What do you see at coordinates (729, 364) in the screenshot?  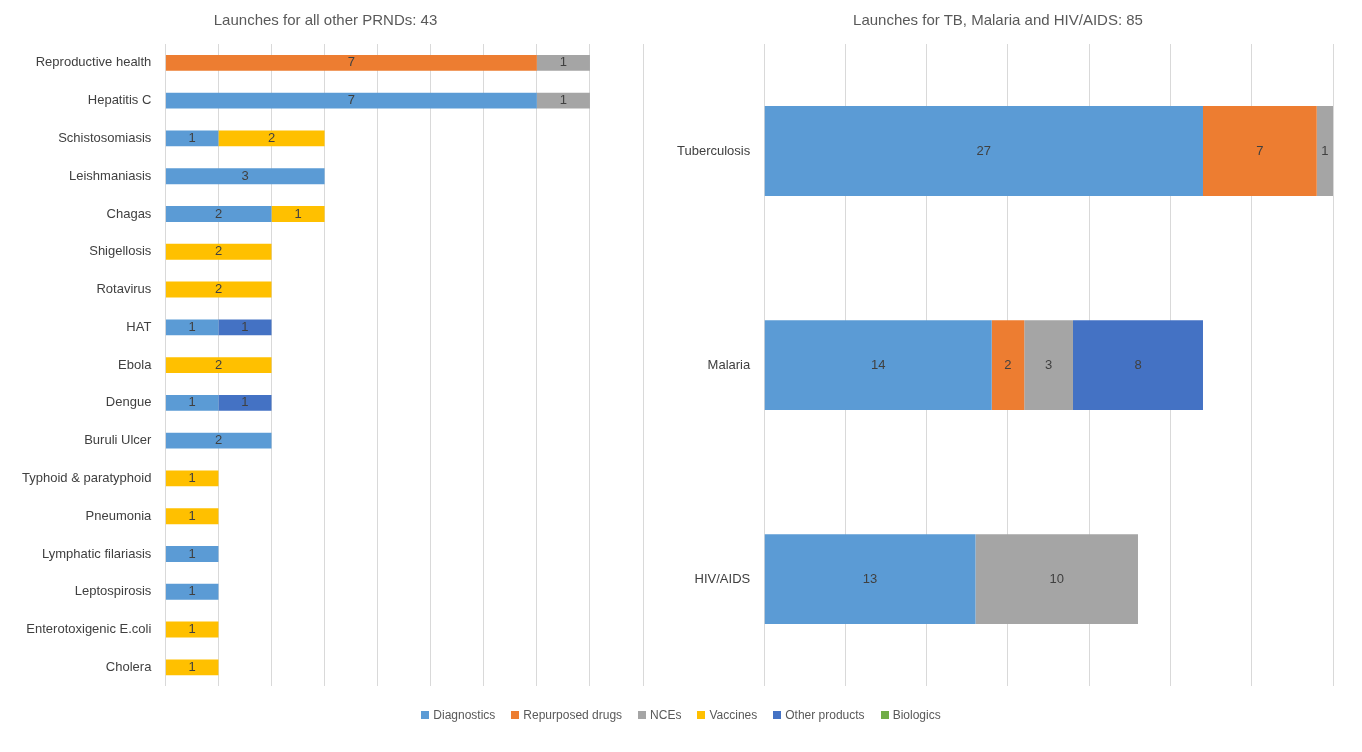 I see `y-tick-label: Malaria` at bounding box center [729, 364].